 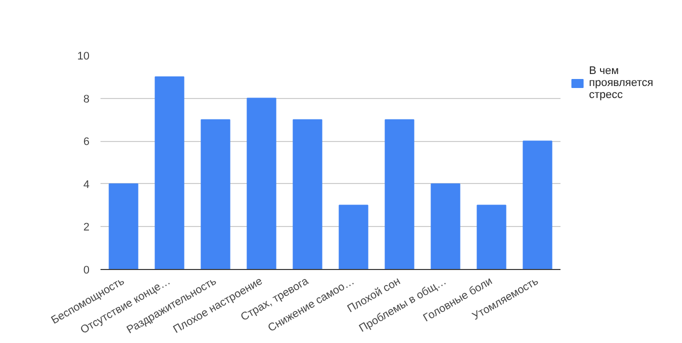 What do you see at coordinates (86, 184) in the screenshot?
I see `y-tick-label: 4` at bounding box center [86, 184].